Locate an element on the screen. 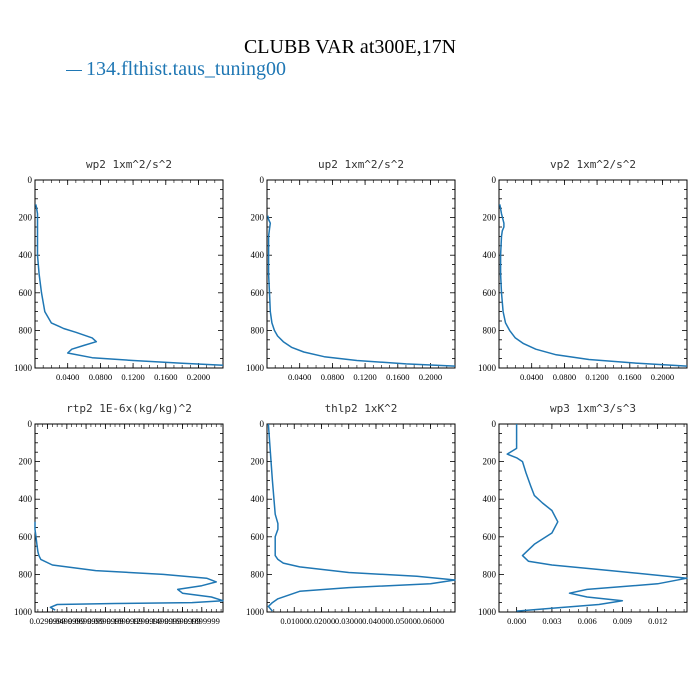 Image resolution: width=700 pixels, height=700 pixels. x-tick-label: 0.02000 is located at coordinates (322, 621).